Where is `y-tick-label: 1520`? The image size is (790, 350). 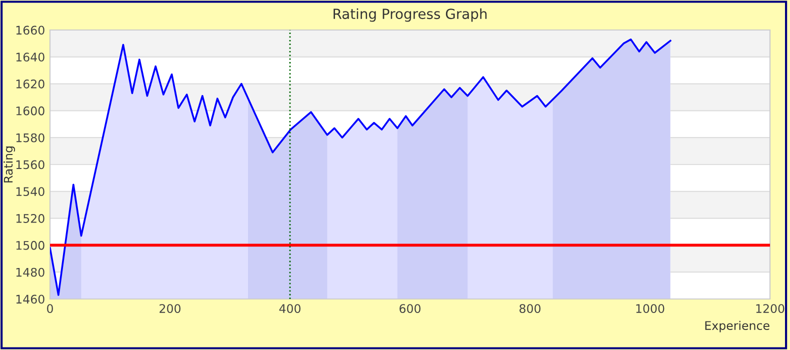 y-tick-label: 1520 is located at coordinates (30, 218).